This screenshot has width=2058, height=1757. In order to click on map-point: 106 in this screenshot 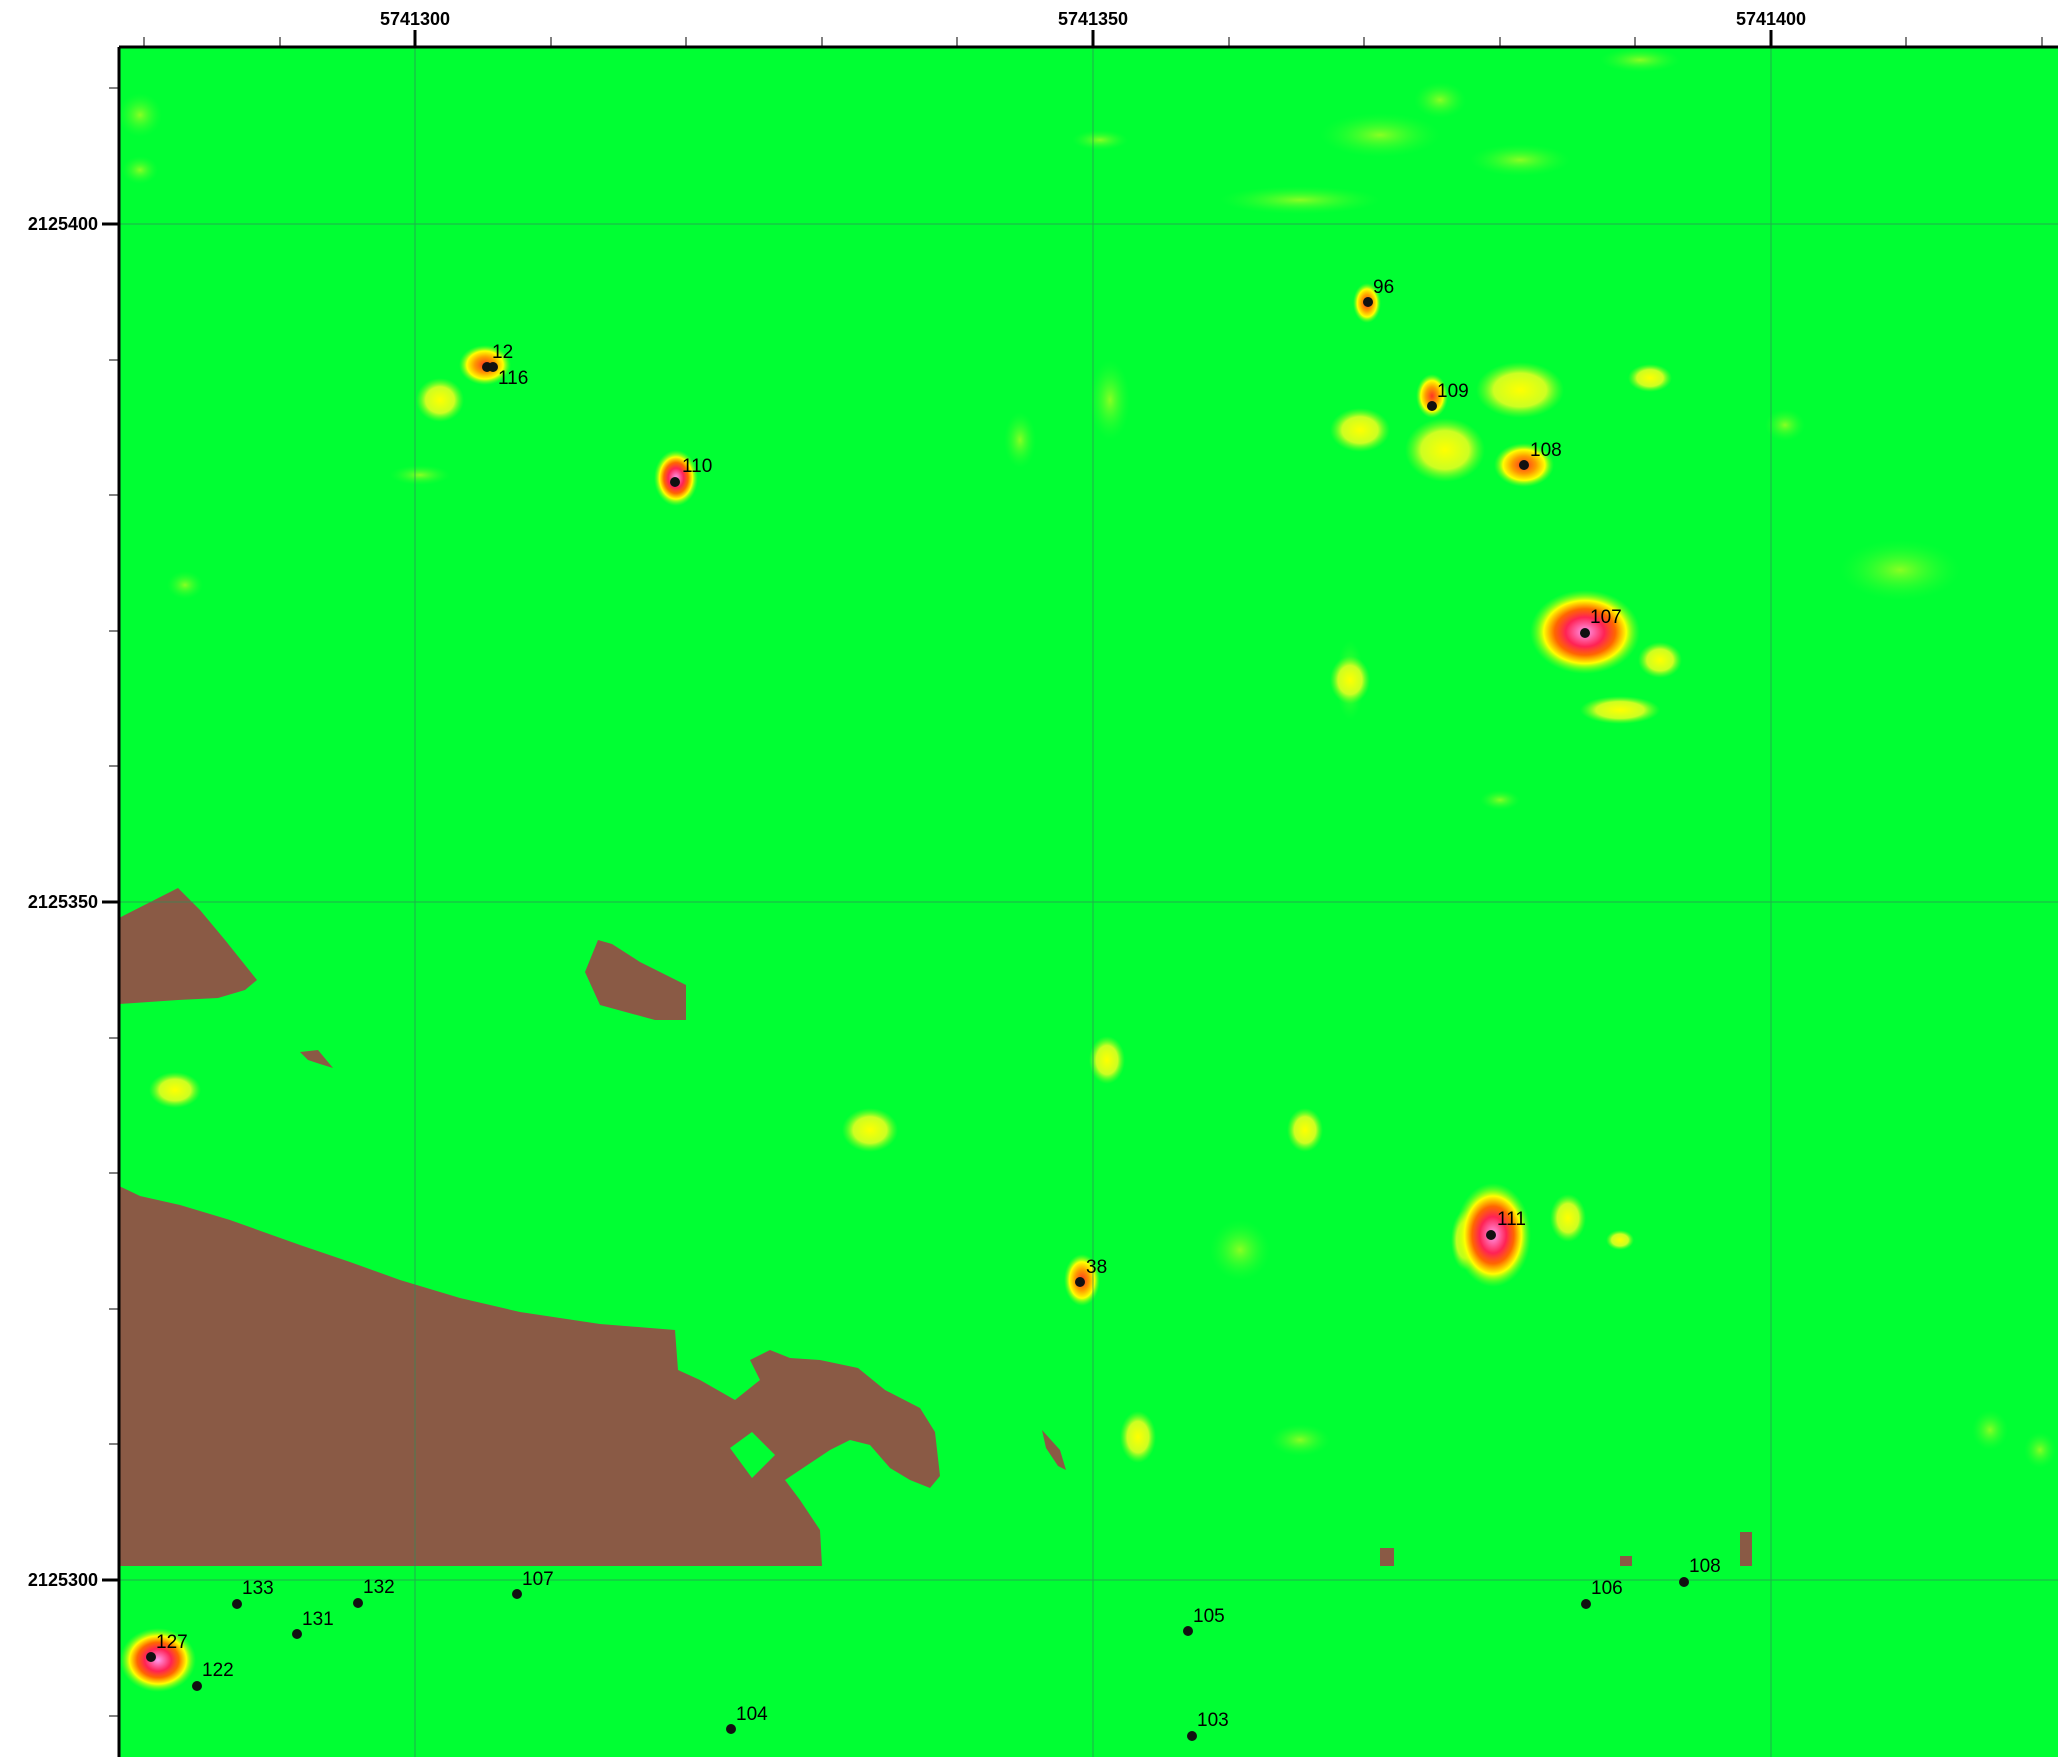, I will do `click(1602, 1593)`.